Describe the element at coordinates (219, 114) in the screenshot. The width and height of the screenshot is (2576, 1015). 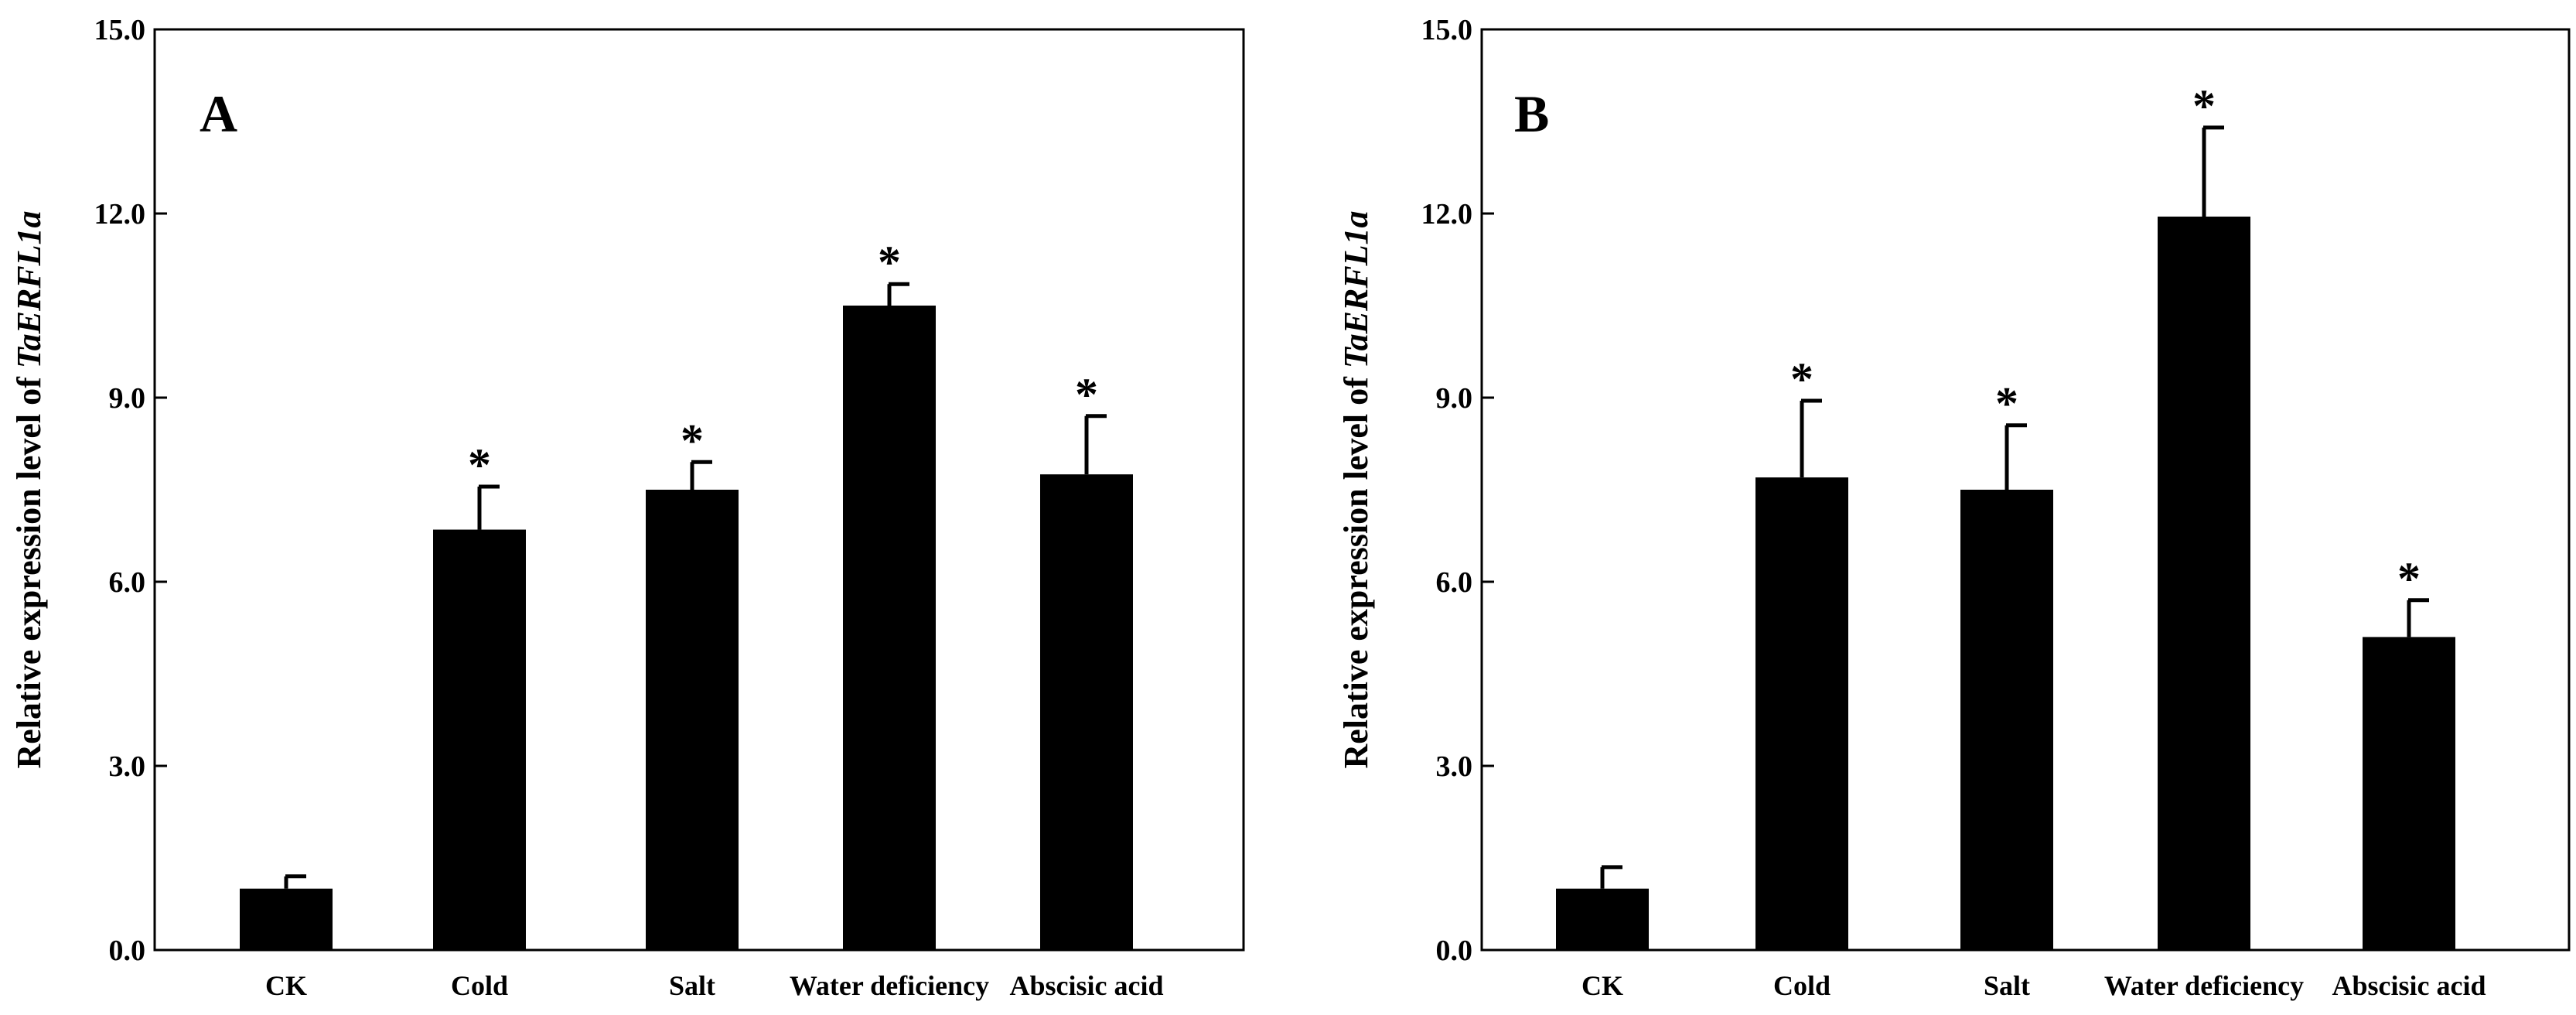
I see `panel-letter: A` at that location.